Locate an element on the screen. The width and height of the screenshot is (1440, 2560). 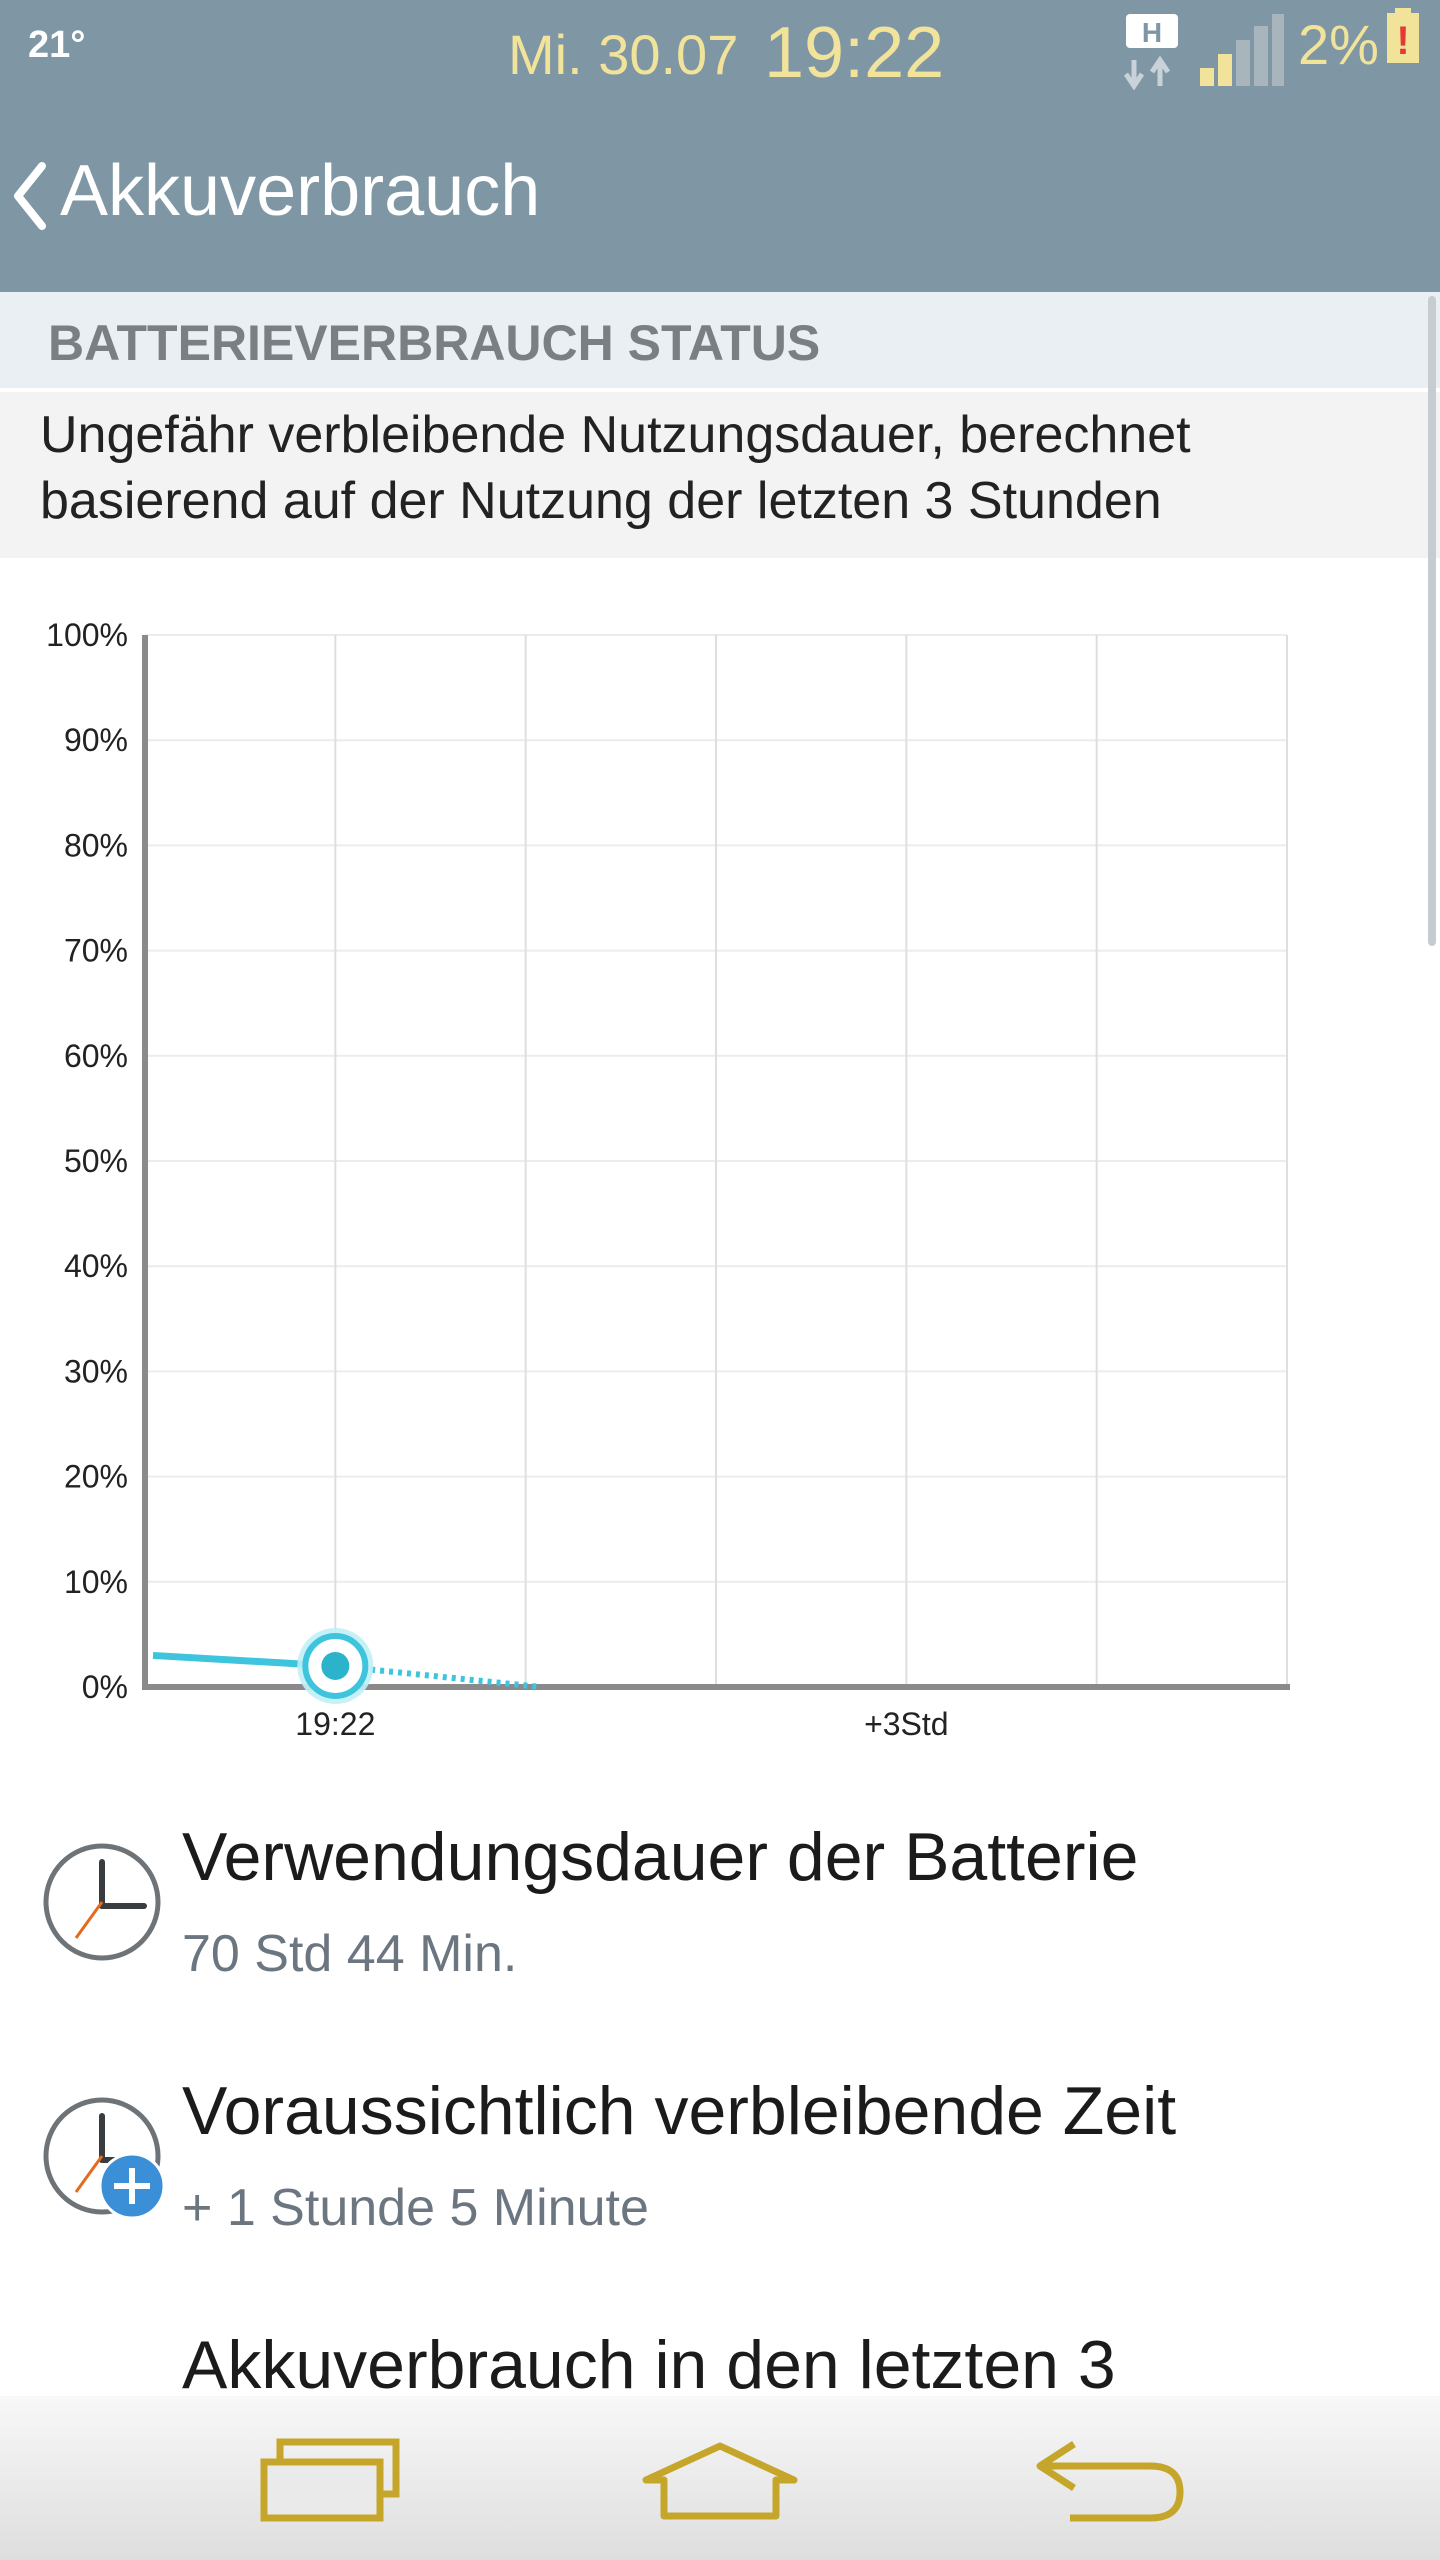
item-subtitle: 70 Std 44 Min. is located at coordinates (350, 1954).